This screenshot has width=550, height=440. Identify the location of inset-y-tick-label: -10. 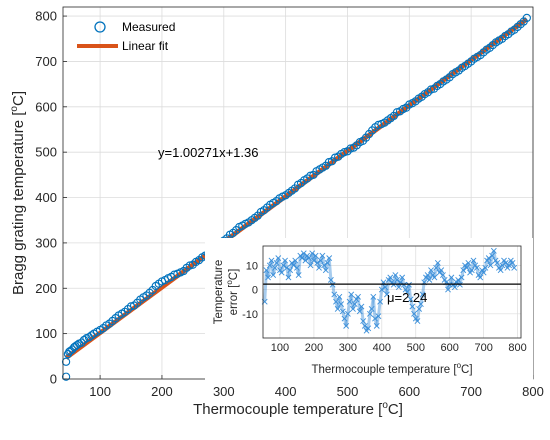
(250, 315).